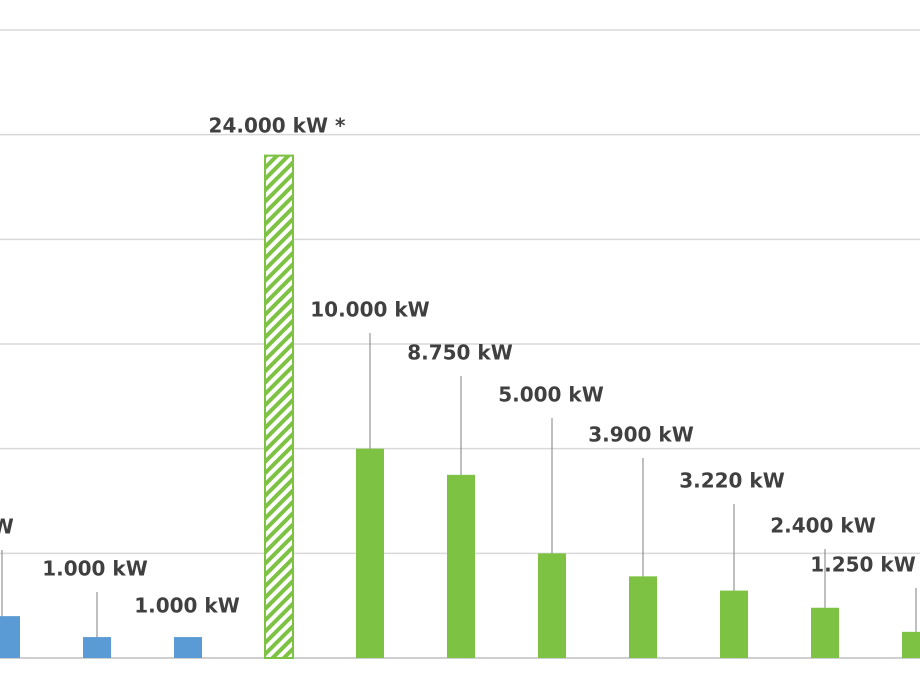  I want to click on data-label: 3.220 kW, so click(732, 481).